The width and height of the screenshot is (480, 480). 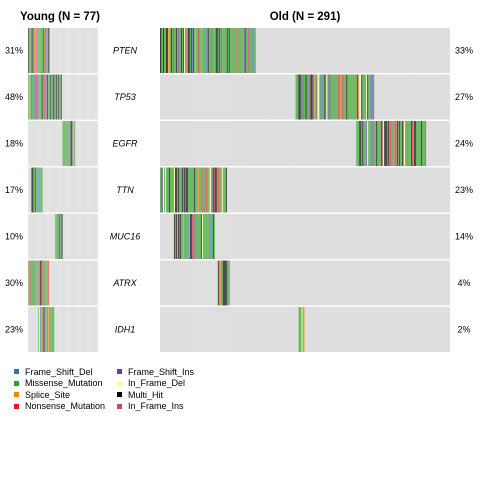 I want to click on legend-item: Multi_Hit, so click(x=140, y=394).